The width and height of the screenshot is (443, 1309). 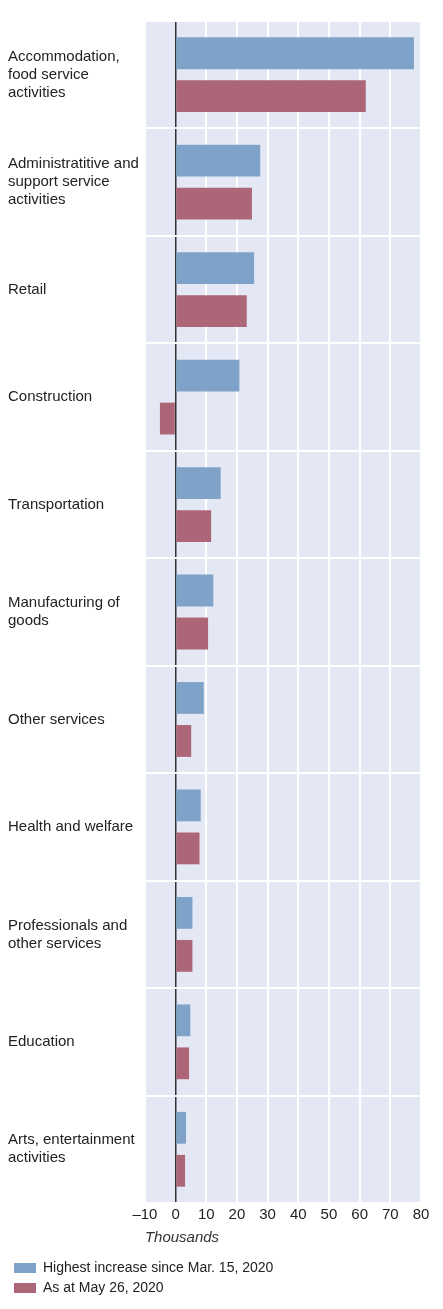 What do you see at coordinates (182, 1237) in the screenshot?
I see `x-axis-title: Thousands` at bounding box center [182, 1237].